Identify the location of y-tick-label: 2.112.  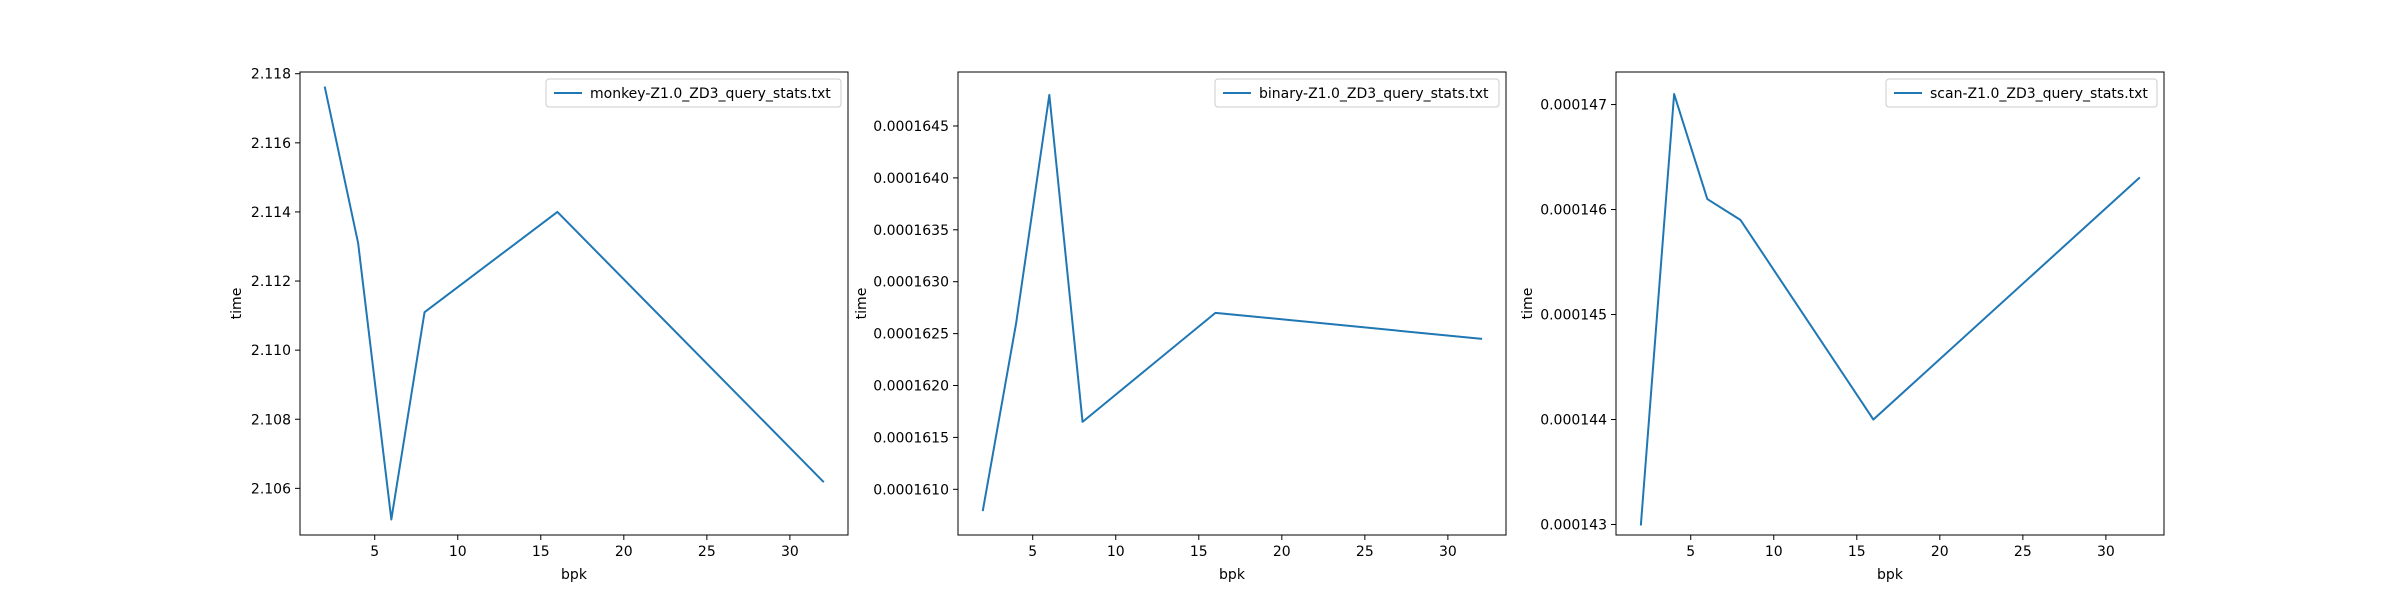
(271, 282).